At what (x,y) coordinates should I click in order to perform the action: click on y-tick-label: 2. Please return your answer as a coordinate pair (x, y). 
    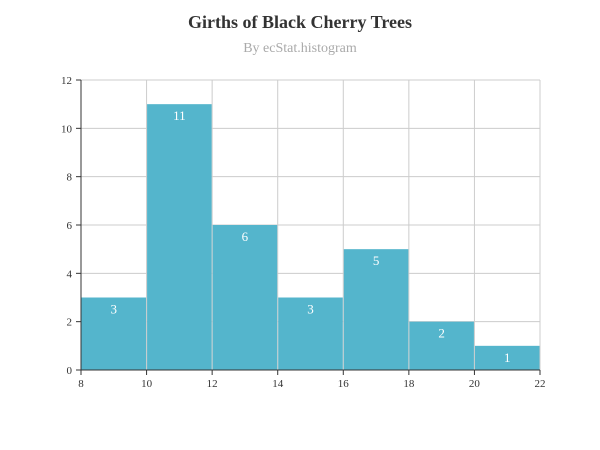
    Looking at the image, I should click on (70, 323).